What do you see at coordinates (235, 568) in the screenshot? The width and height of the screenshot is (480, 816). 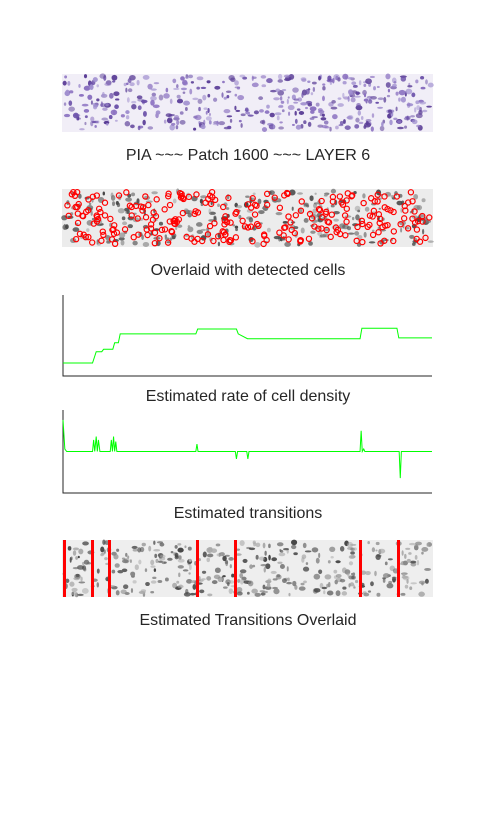 I see `transition-line` at bounding box center [235, 568].